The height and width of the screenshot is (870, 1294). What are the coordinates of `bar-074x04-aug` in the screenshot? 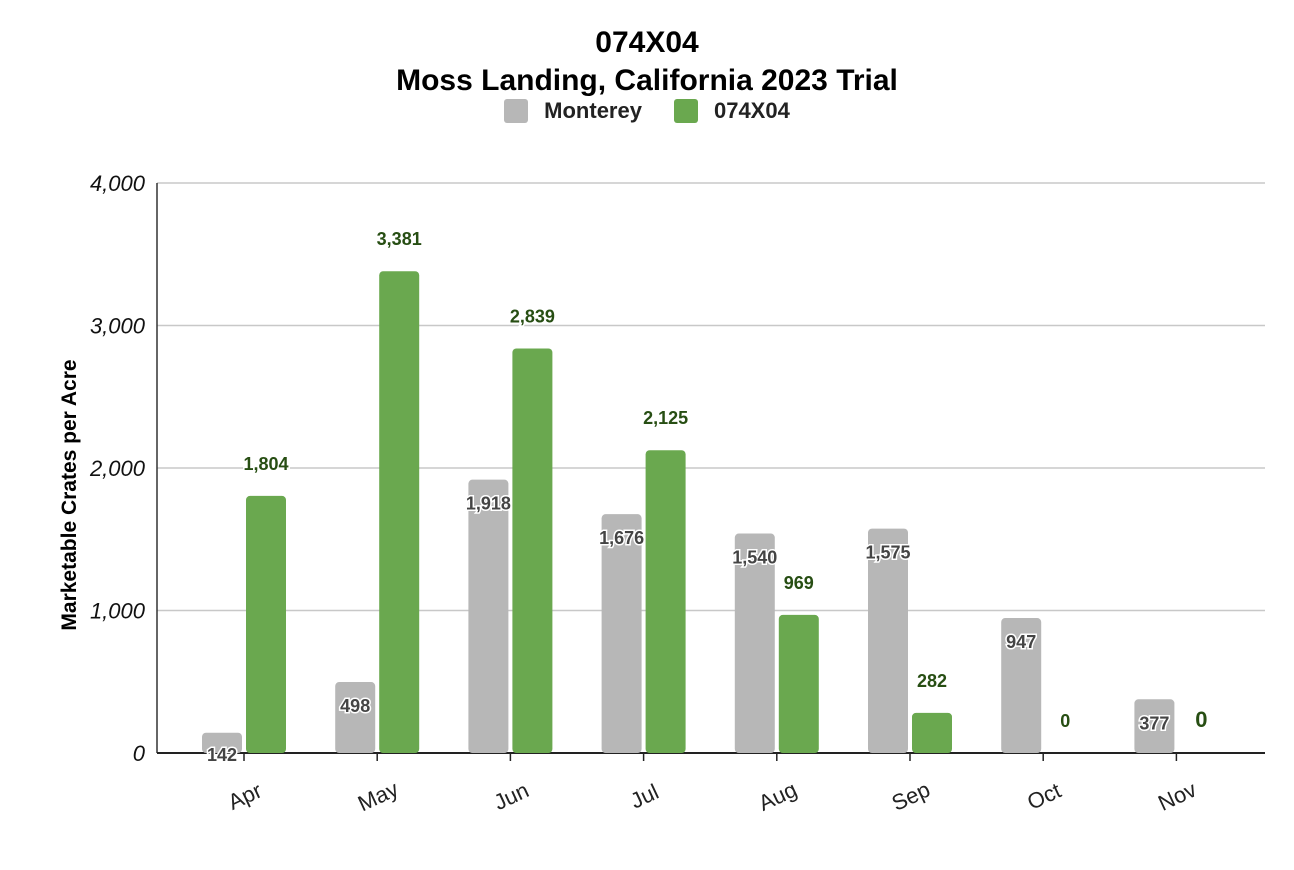 It's located at (798, 683).